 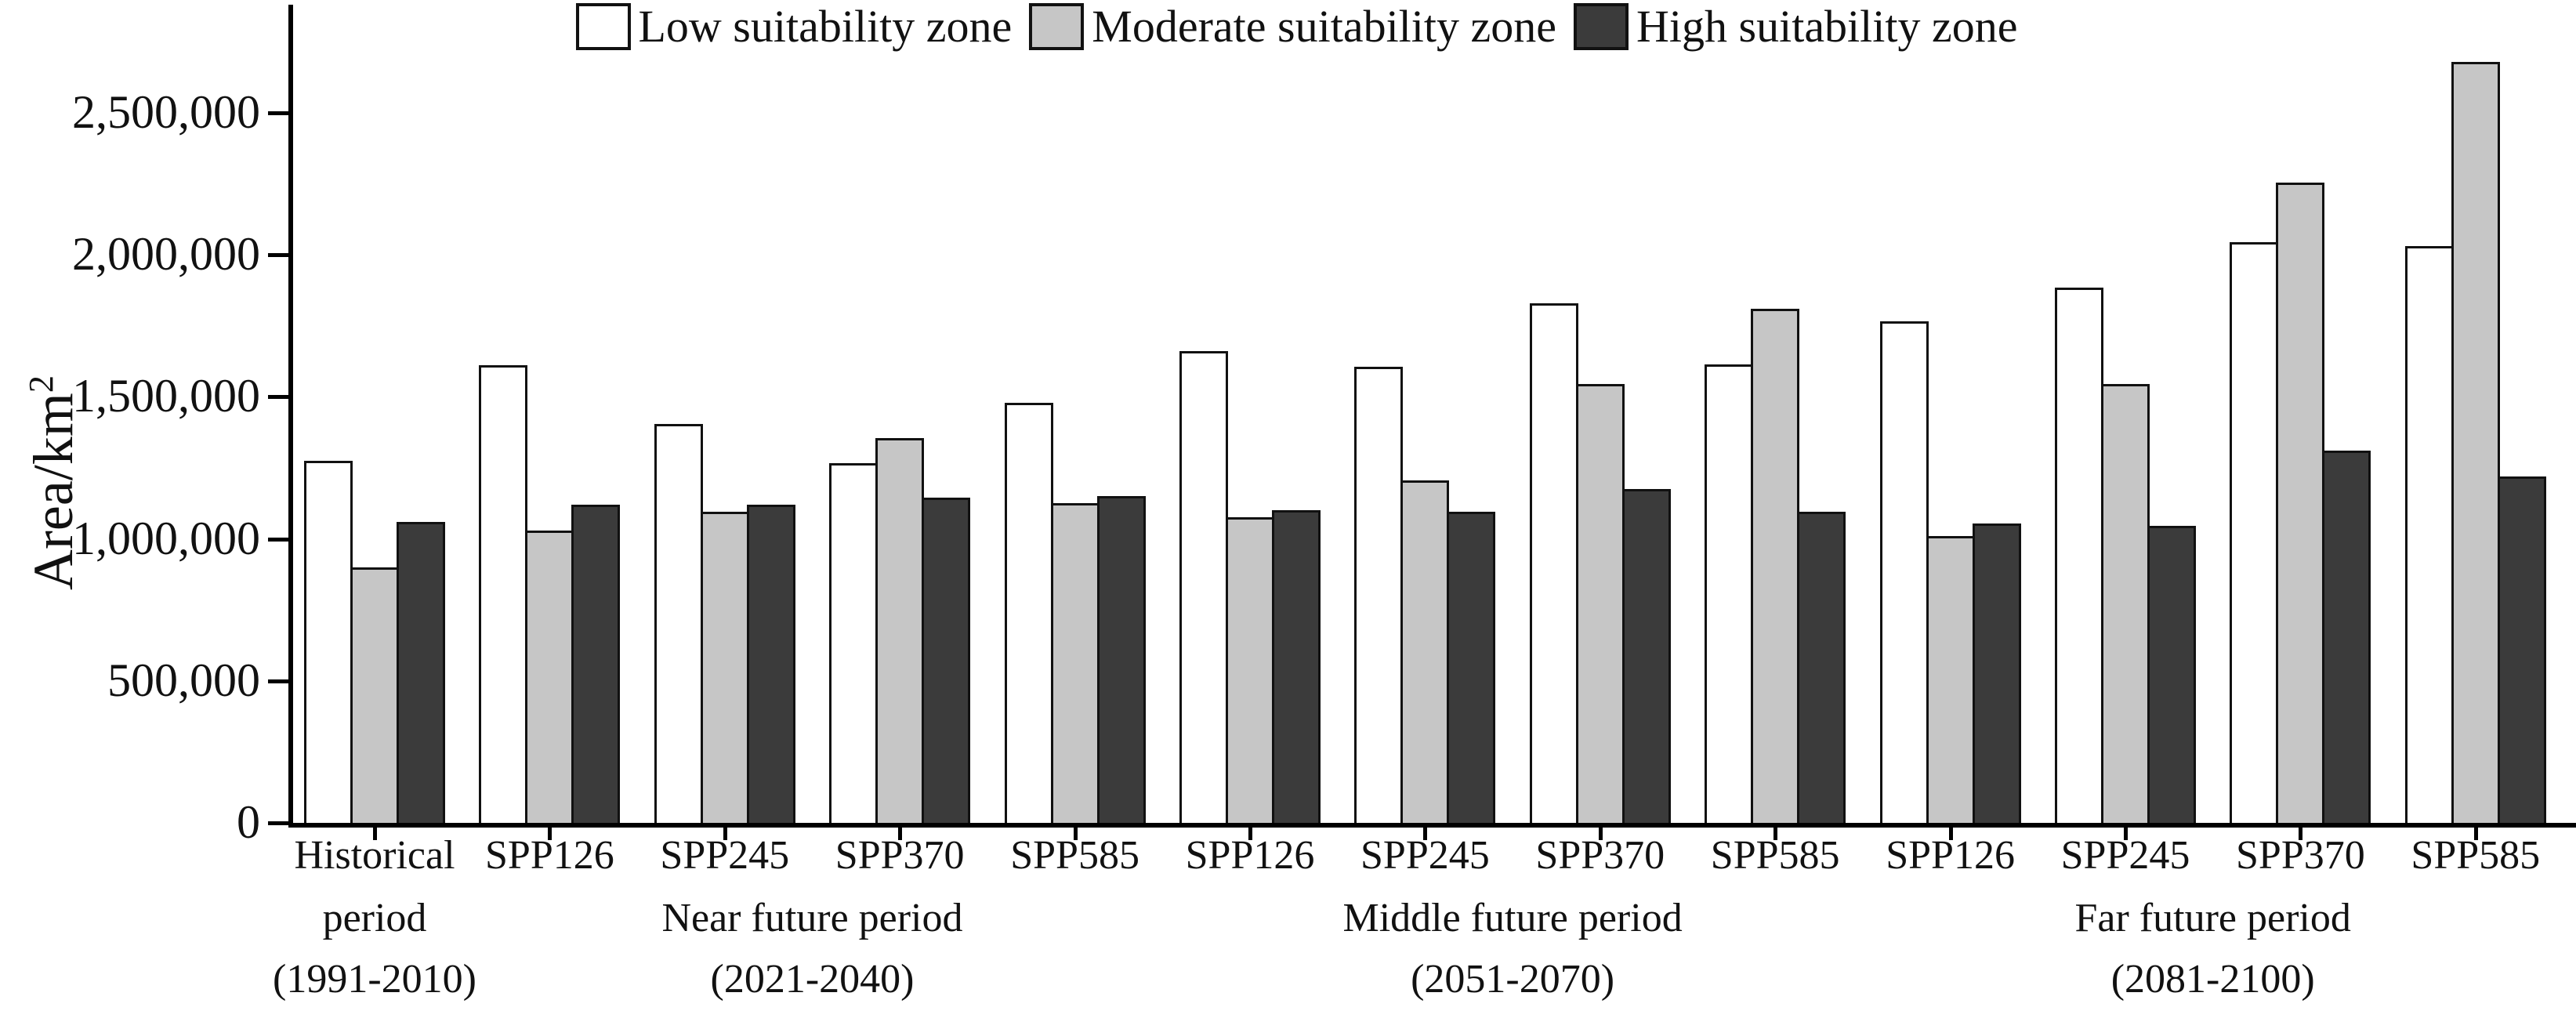 What do you see at coordinates (374, 855) in the screenshot?
I see `x-group-label: Historical` at bounding box center [374, 855].